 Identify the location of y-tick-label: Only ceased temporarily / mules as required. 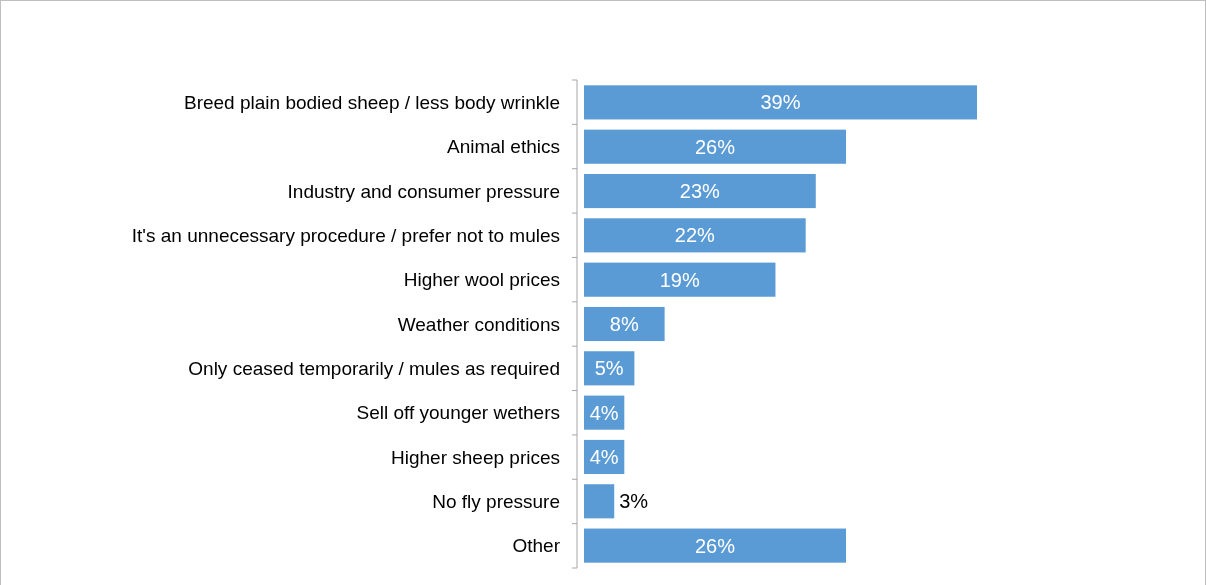
(374, 368).